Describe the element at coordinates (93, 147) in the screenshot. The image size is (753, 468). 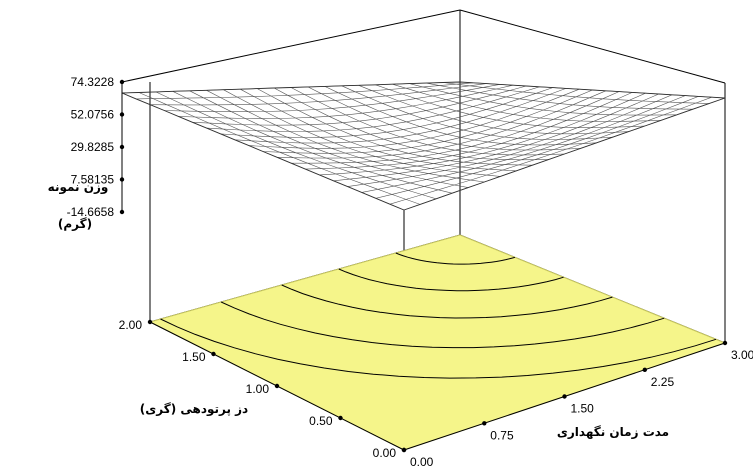
I see `z-tick-label: 29.8285` at that location.